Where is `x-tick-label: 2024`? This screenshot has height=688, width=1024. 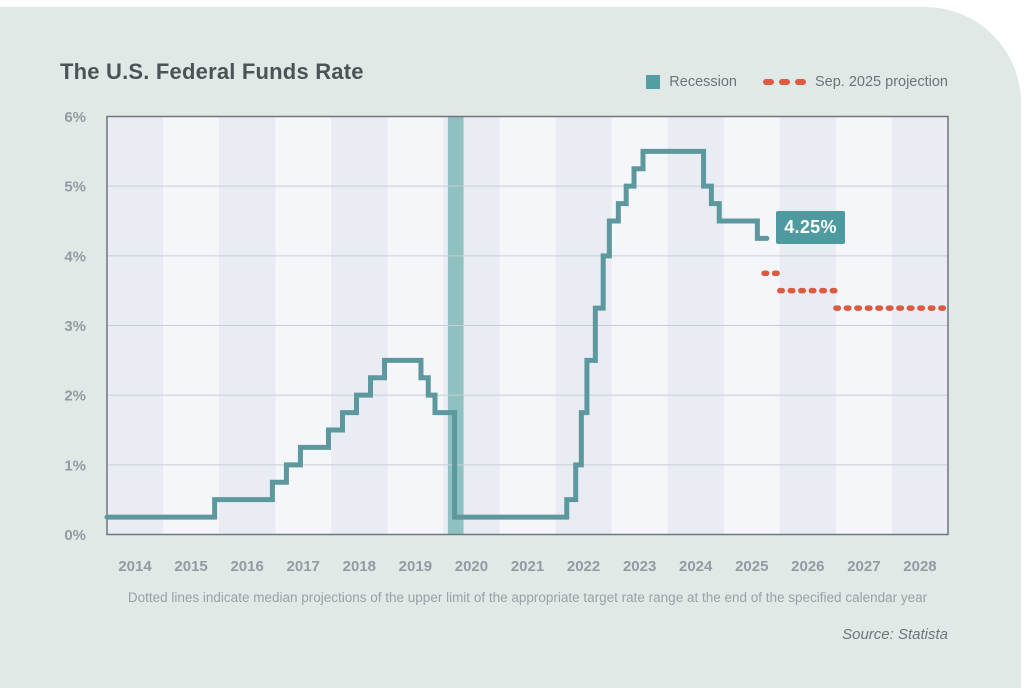 x-tick-label: 2024 is located at coordinates (696, 566).